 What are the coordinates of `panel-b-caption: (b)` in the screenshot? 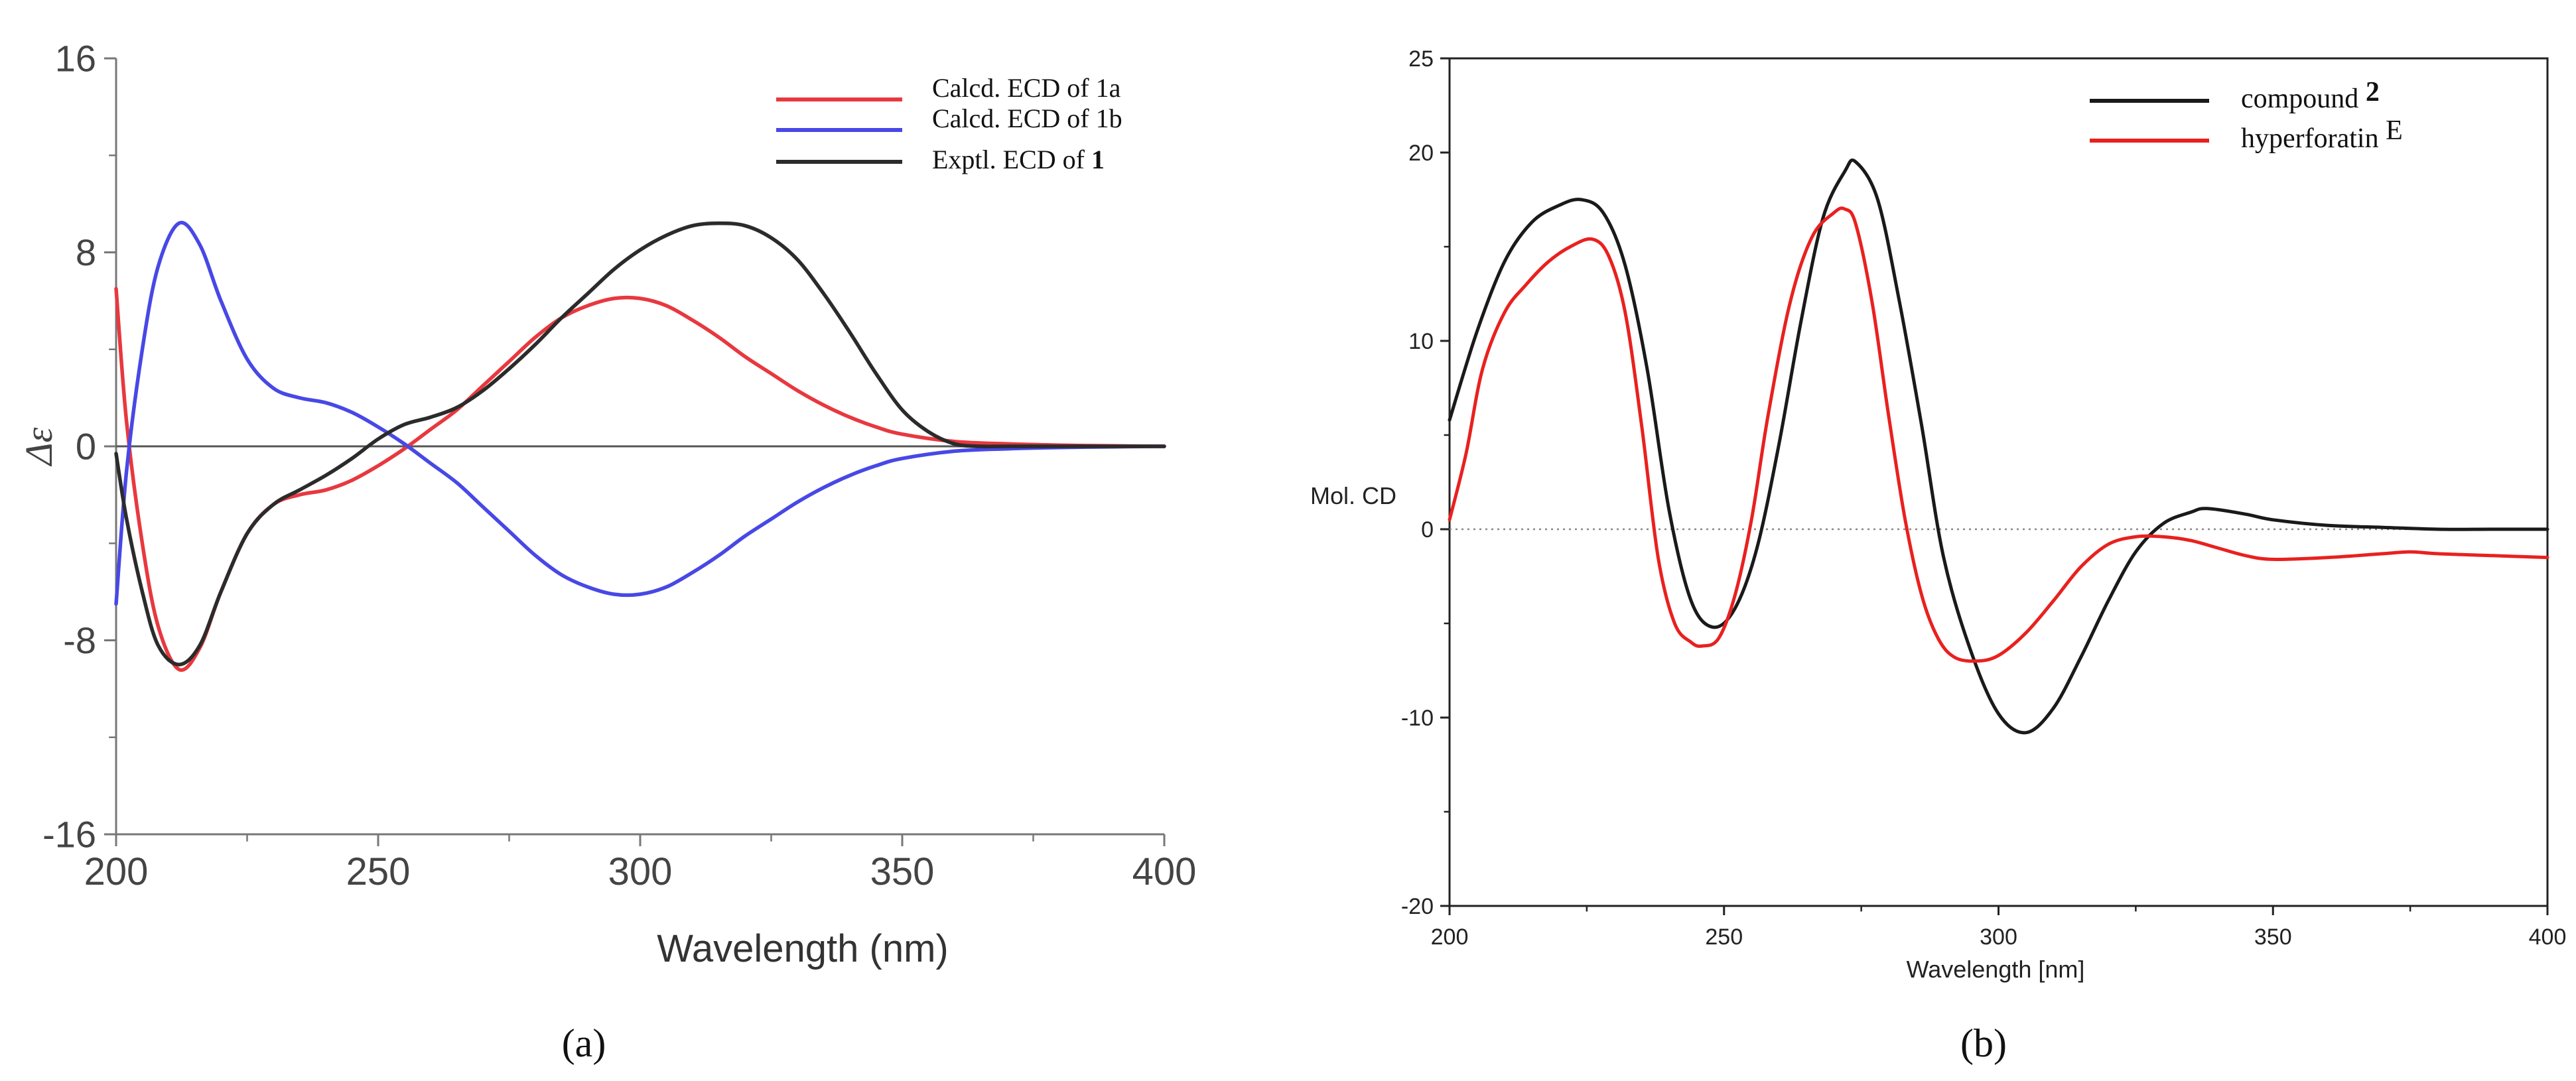 It's located at (1983, 1043).